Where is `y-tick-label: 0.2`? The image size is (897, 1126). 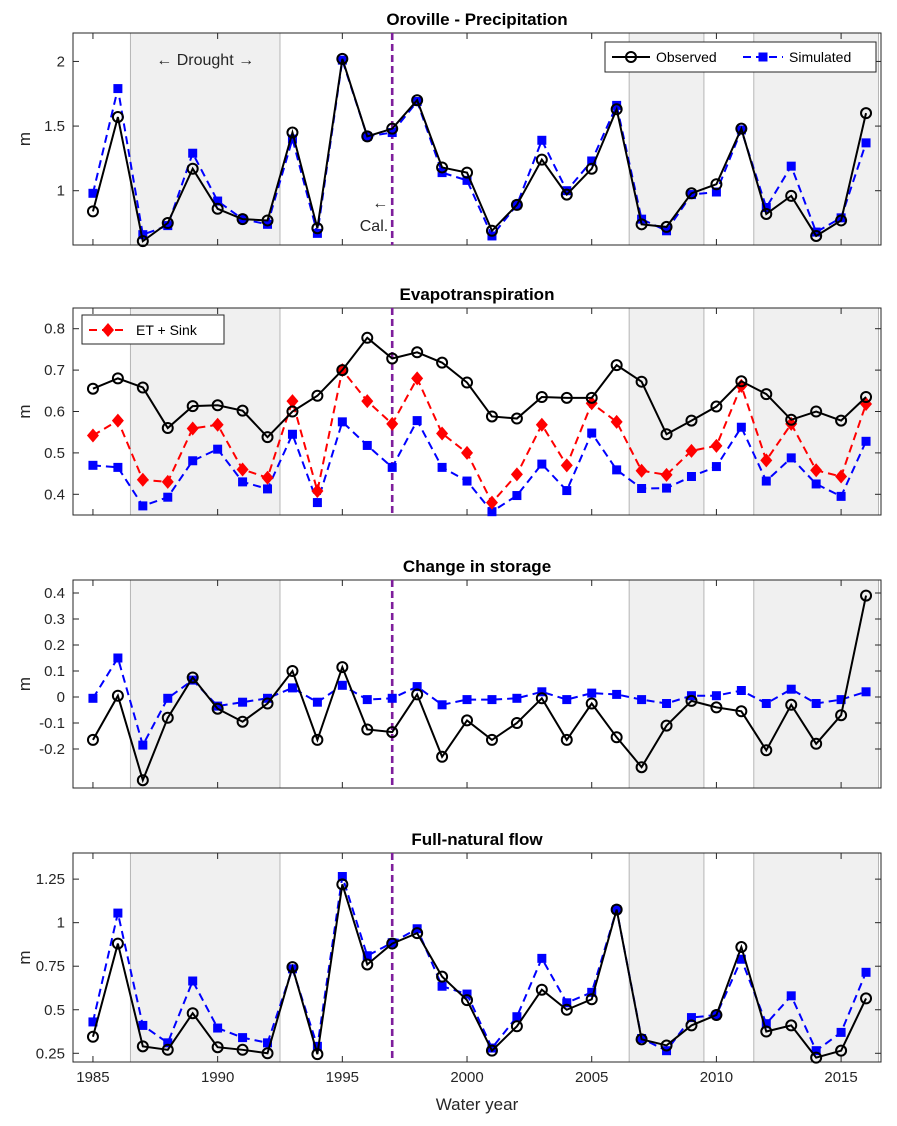 y-tick-label: 0.2 is located at coordinates (54, 645).